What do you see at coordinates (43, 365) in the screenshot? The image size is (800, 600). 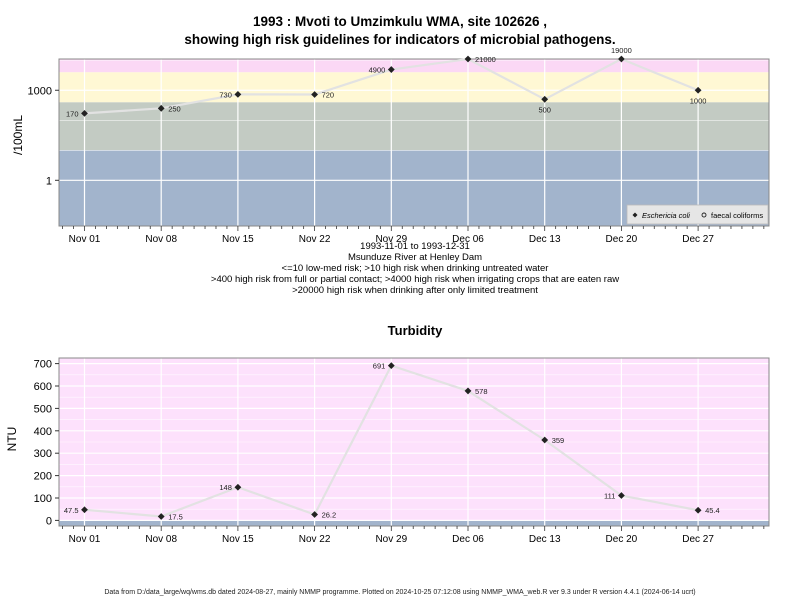 I see `y-tick-label-7: 700` at bounding box center [43, 365].